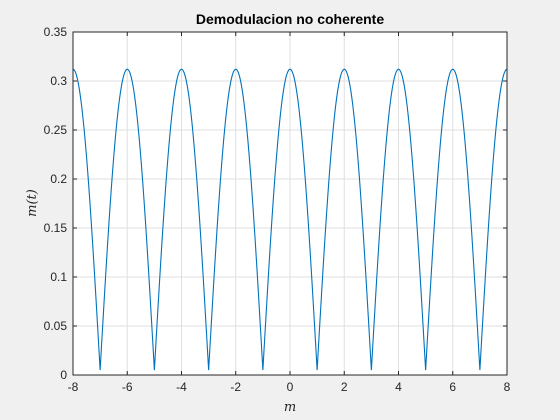  I want to click on x-tick-label: -2, so click(235, 387).